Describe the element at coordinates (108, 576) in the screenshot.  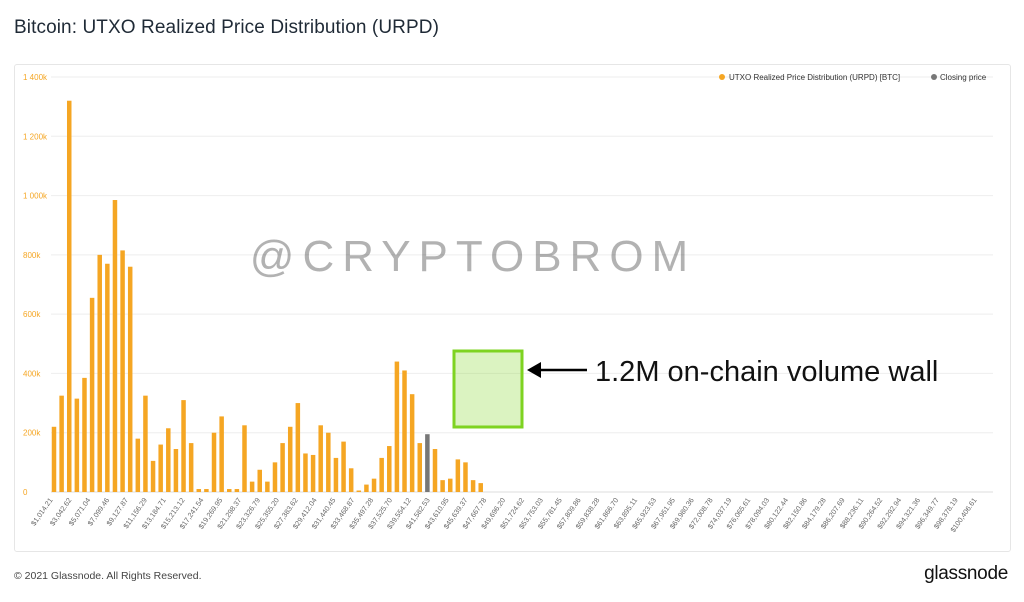
I see `copyright-text: © 2021 Glassnode. All Rights Reserved.` at that location.